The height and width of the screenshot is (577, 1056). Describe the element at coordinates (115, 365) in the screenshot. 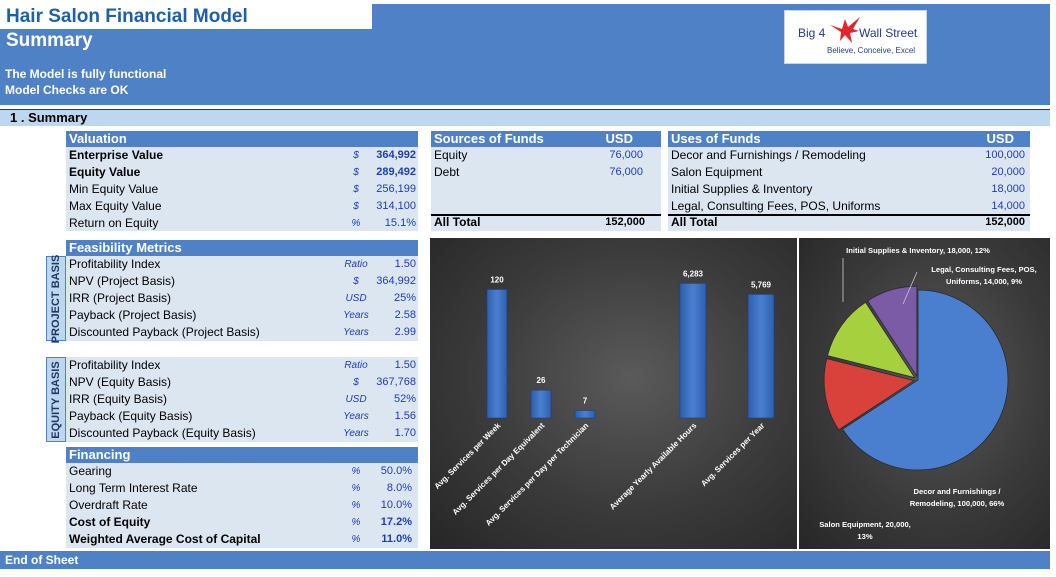

I see `equity-metric-row-label: Profitability Index` at that location.